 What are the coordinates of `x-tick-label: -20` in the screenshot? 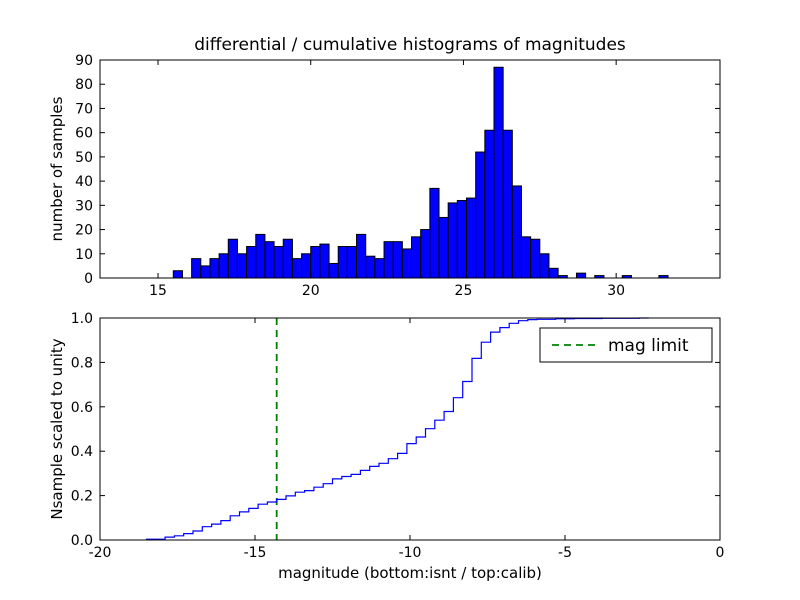 It's located at (100, 553).